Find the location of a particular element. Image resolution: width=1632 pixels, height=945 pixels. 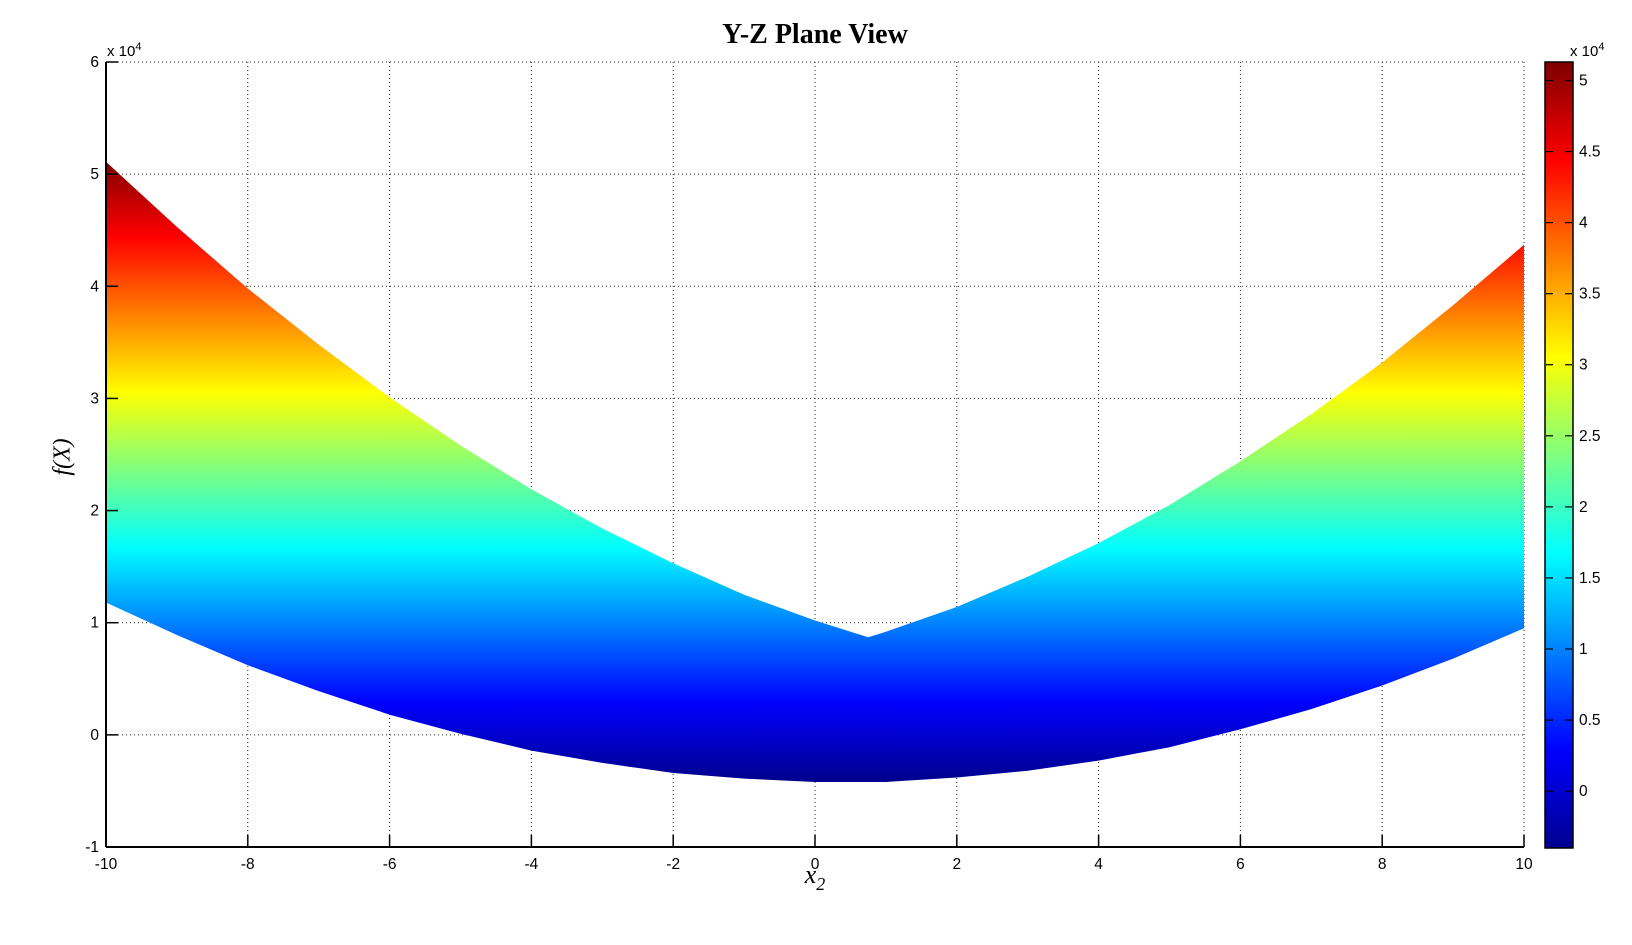

x-axis-label-subscript: 2 is located at coordinates (821, 884).